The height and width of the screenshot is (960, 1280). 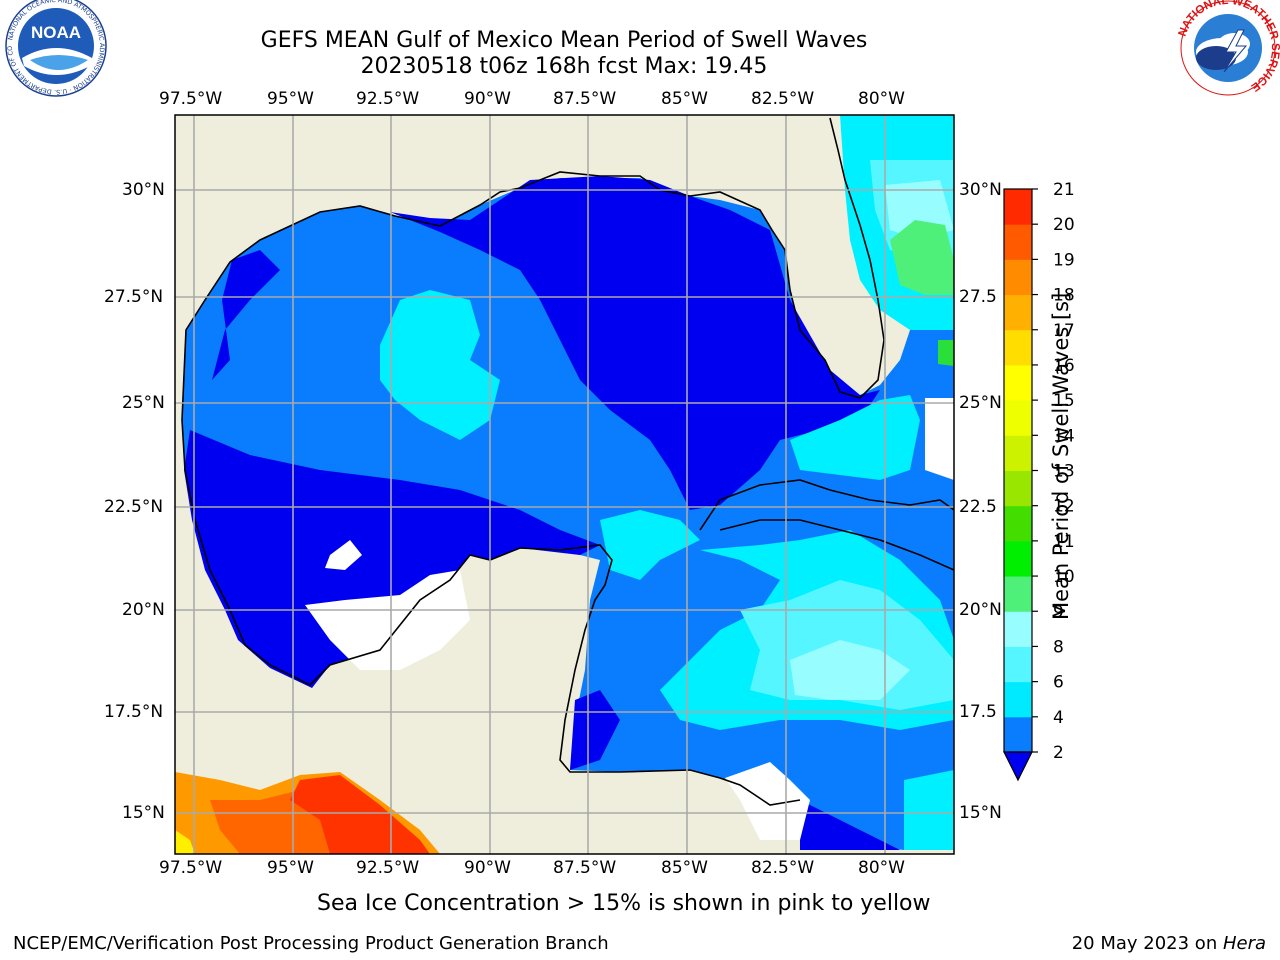 I want to click on lon-label-top: 85°W, so click(x=684, y=99).